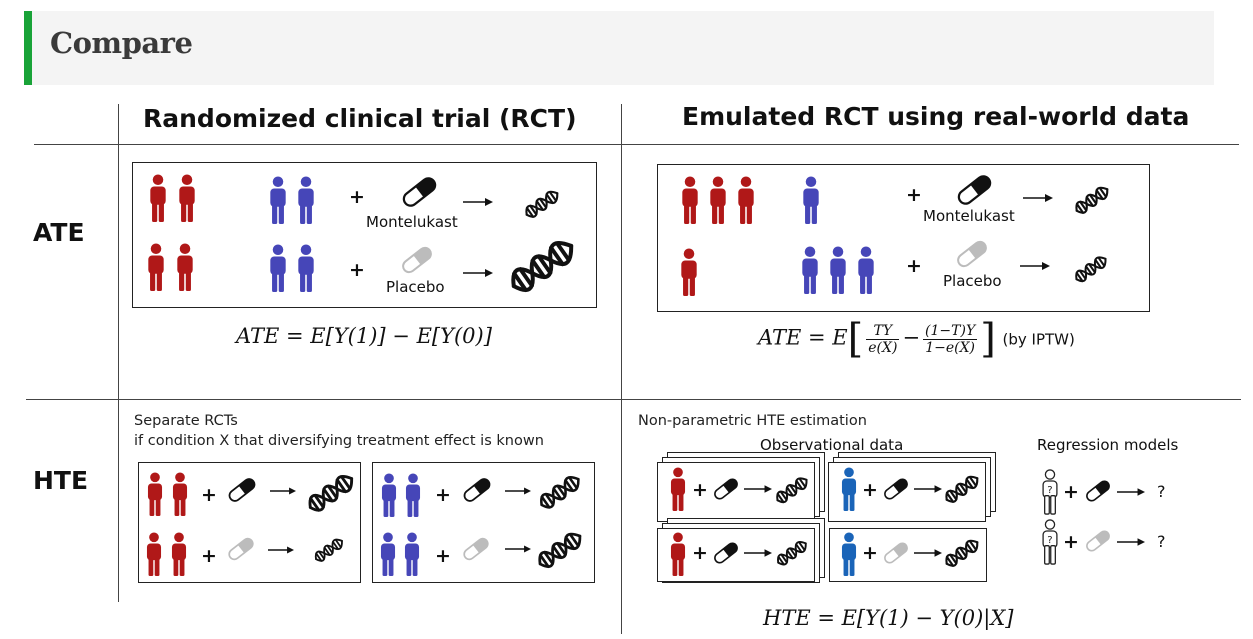 This screenshot has width=1253, height=639. Describe the element at coordinates (186, 421) in the screenshot. I see `hte-rct-caption: Separate RCTs` at that location.